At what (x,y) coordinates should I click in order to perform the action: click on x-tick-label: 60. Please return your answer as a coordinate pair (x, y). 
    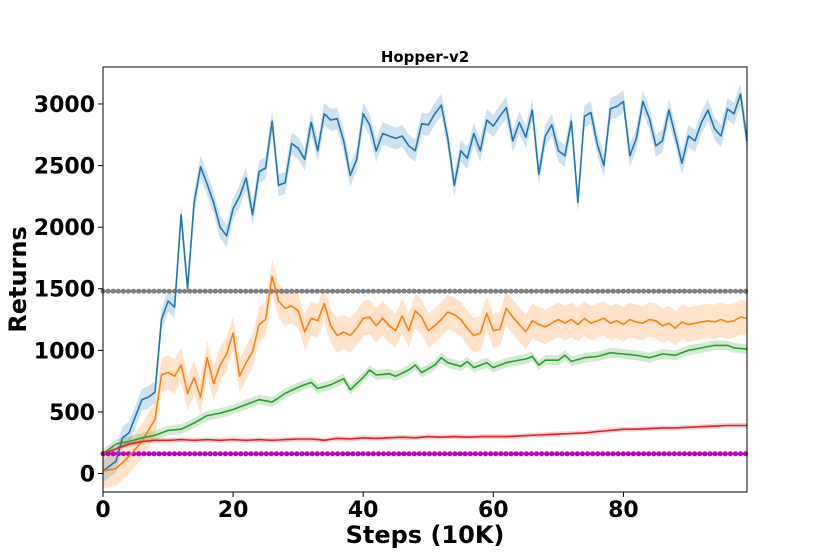
    Looking at the image, I should click on (493, 510).